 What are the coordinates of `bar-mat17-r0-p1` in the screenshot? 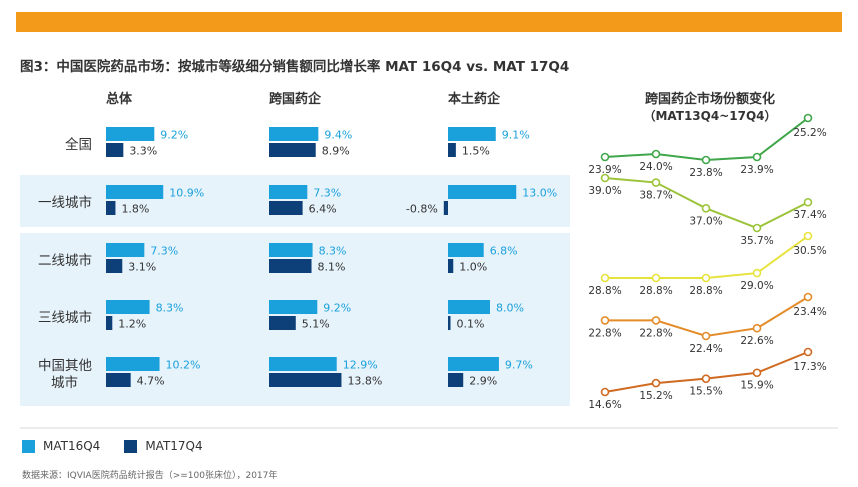 It's located at (292, 150).